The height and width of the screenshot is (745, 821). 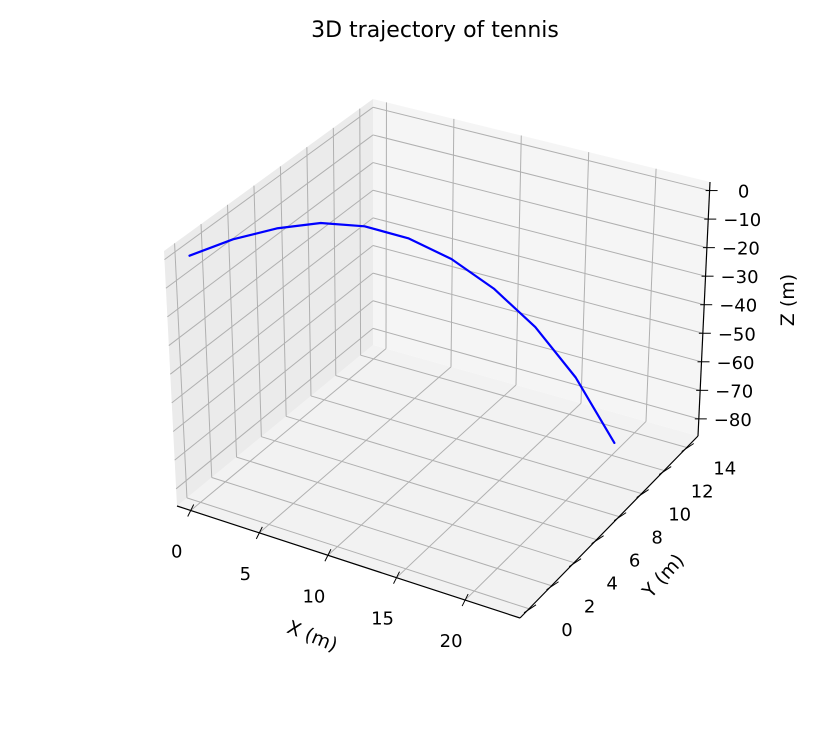 What do you see at coordinates (589, 607) in the screenshot?
I see `y-tick-label: 2` at bounding box center [589, 607].